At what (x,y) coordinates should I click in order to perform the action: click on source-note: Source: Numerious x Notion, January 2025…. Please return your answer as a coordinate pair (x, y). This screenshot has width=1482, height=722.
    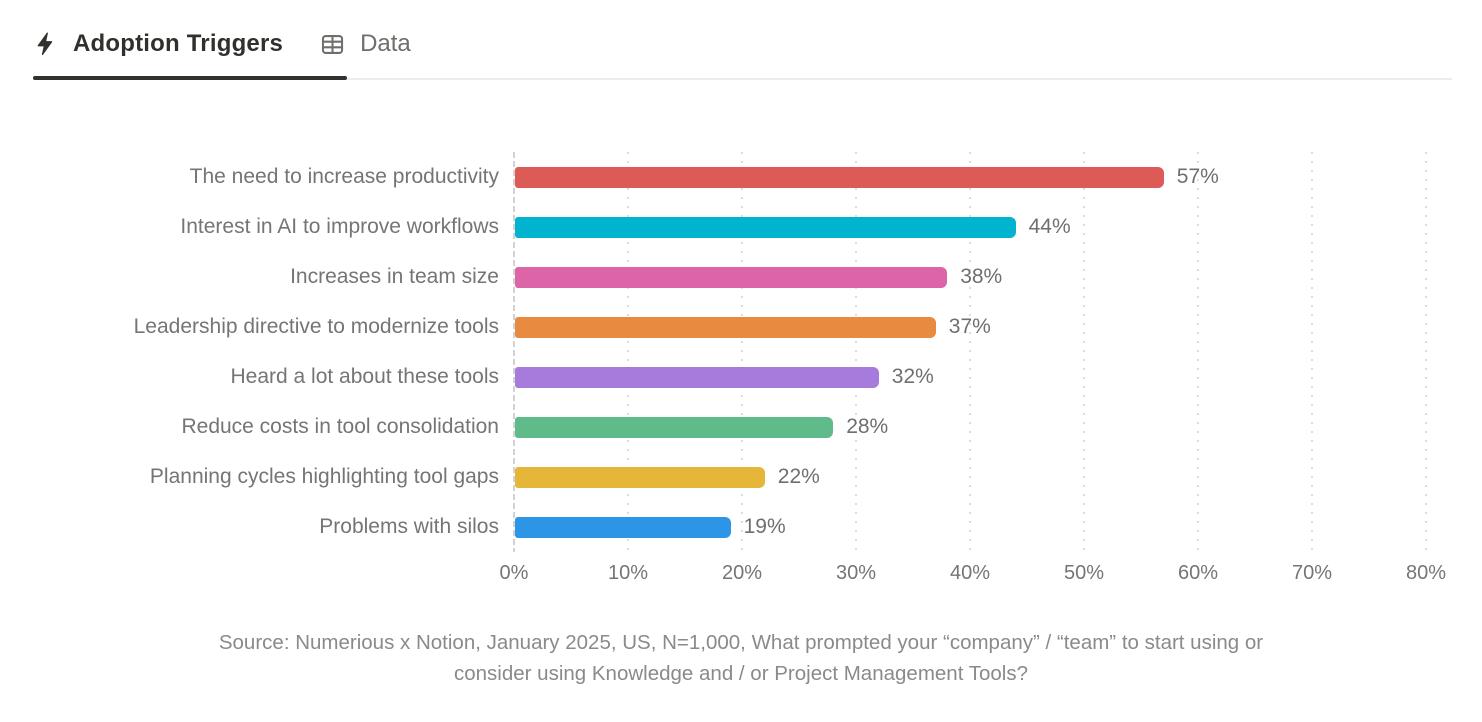
    Looking at the image, I should click on (741, 658).